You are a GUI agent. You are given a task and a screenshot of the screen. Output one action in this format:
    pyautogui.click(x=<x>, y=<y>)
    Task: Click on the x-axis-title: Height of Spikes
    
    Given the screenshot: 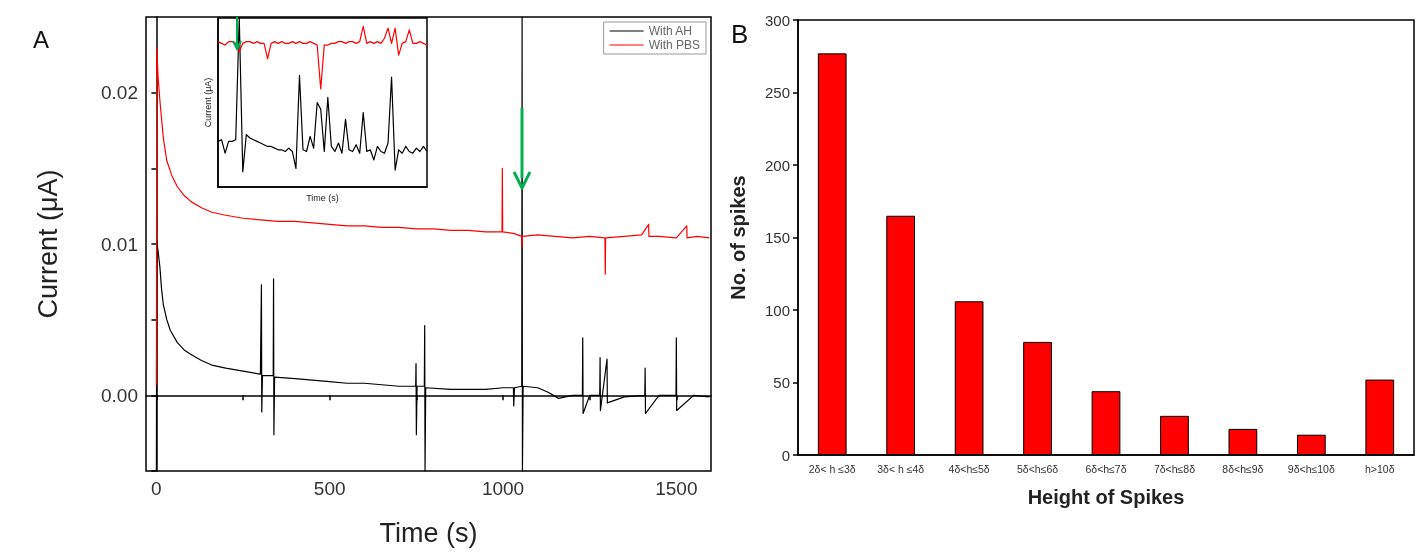 What is the action you would take?
    pyautogui.click(x=1106, y=497)
    